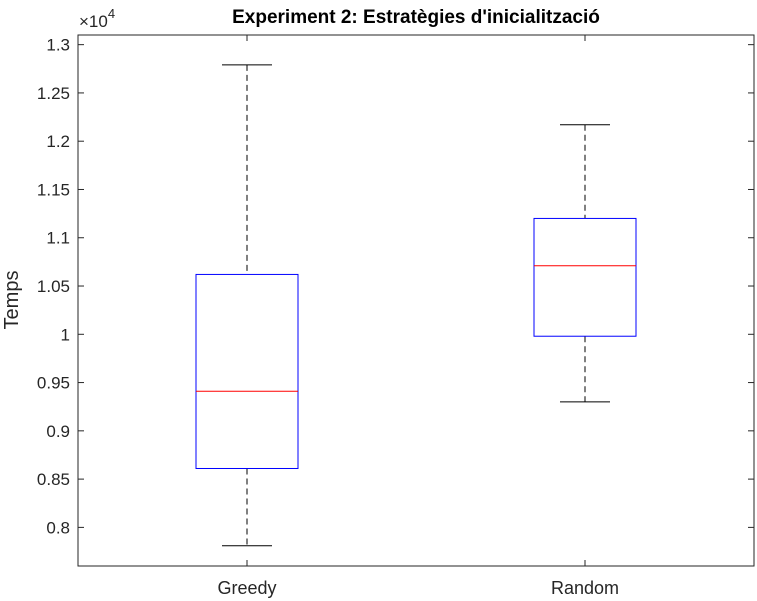  What do you see at coordinates (58, 527) in the screenshot?
I see `y-tick-label: 0.8` at bounding box center [58, 527].